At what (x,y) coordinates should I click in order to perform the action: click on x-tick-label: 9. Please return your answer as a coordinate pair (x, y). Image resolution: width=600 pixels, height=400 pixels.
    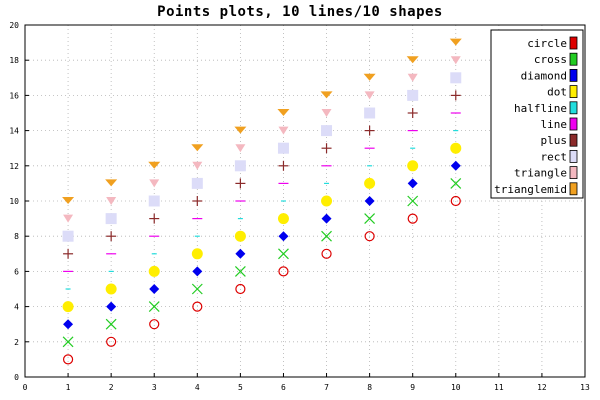
    Looking at the image, I should click on (412, 387).